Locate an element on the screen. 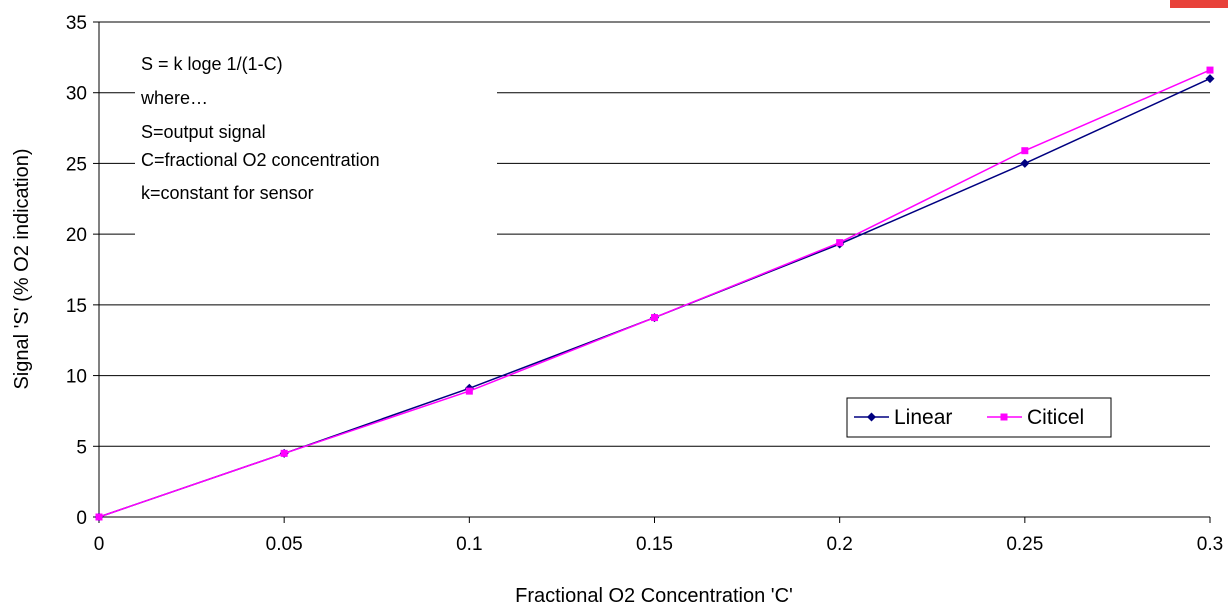 The height and width of the screenshot is (610, 1228). x-tick-label: 0.15 is located at coordinates (654, 544).